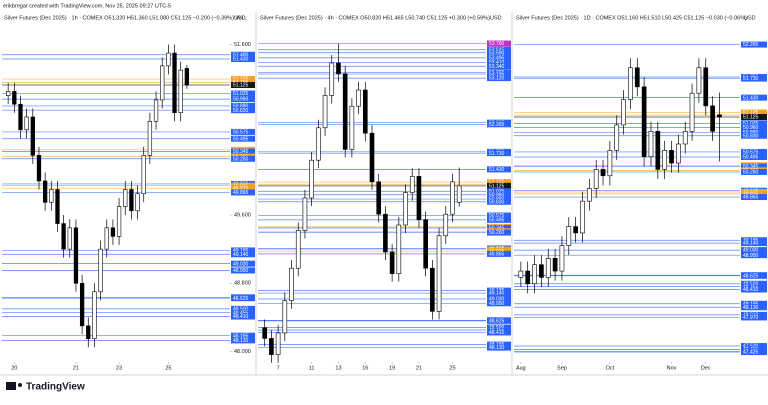 The image size is (768, 405). I want to click on price-level-label: 53.195, so click(497, 75).